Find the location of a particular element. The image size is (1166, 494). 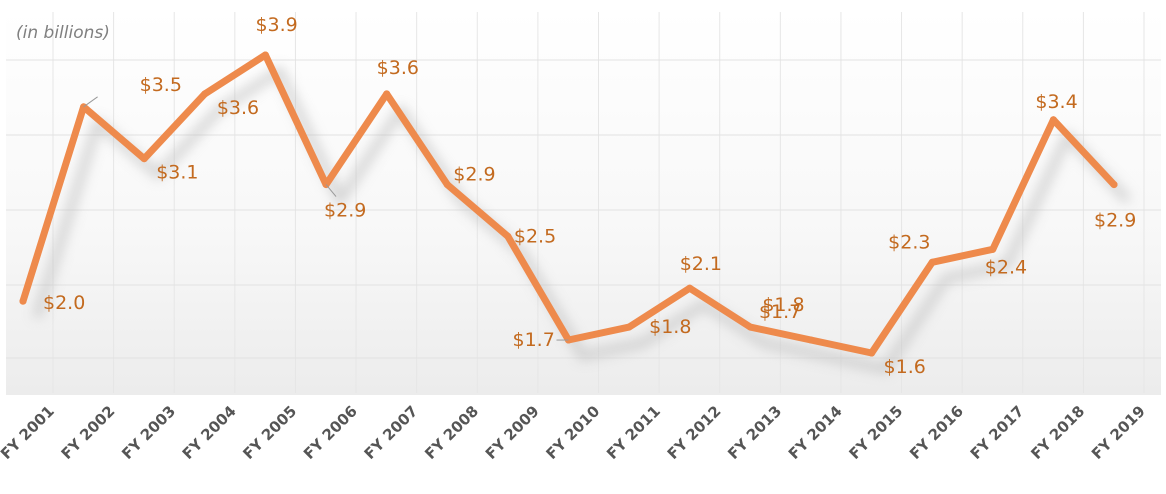

data-label: $2.3 is located at coordinates (909, 242).